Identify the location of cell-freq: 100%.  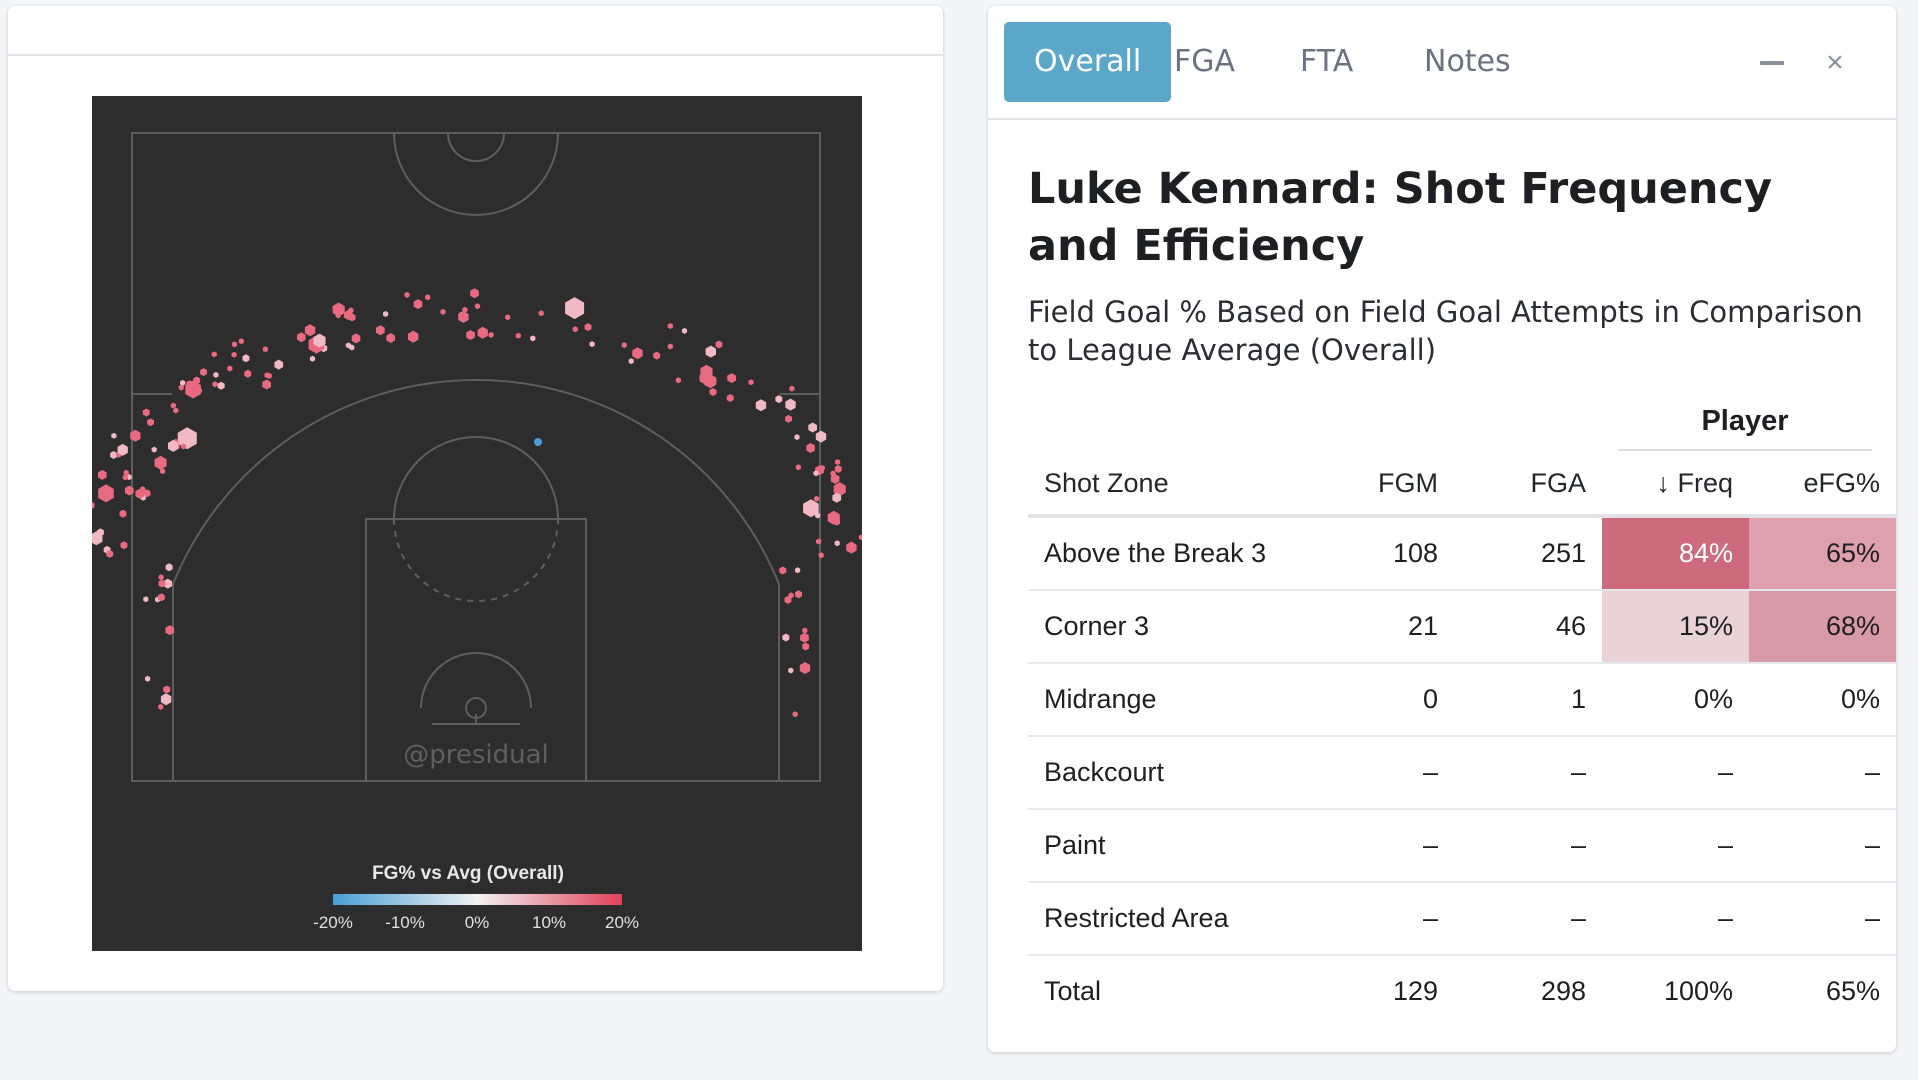
(1698, 991).